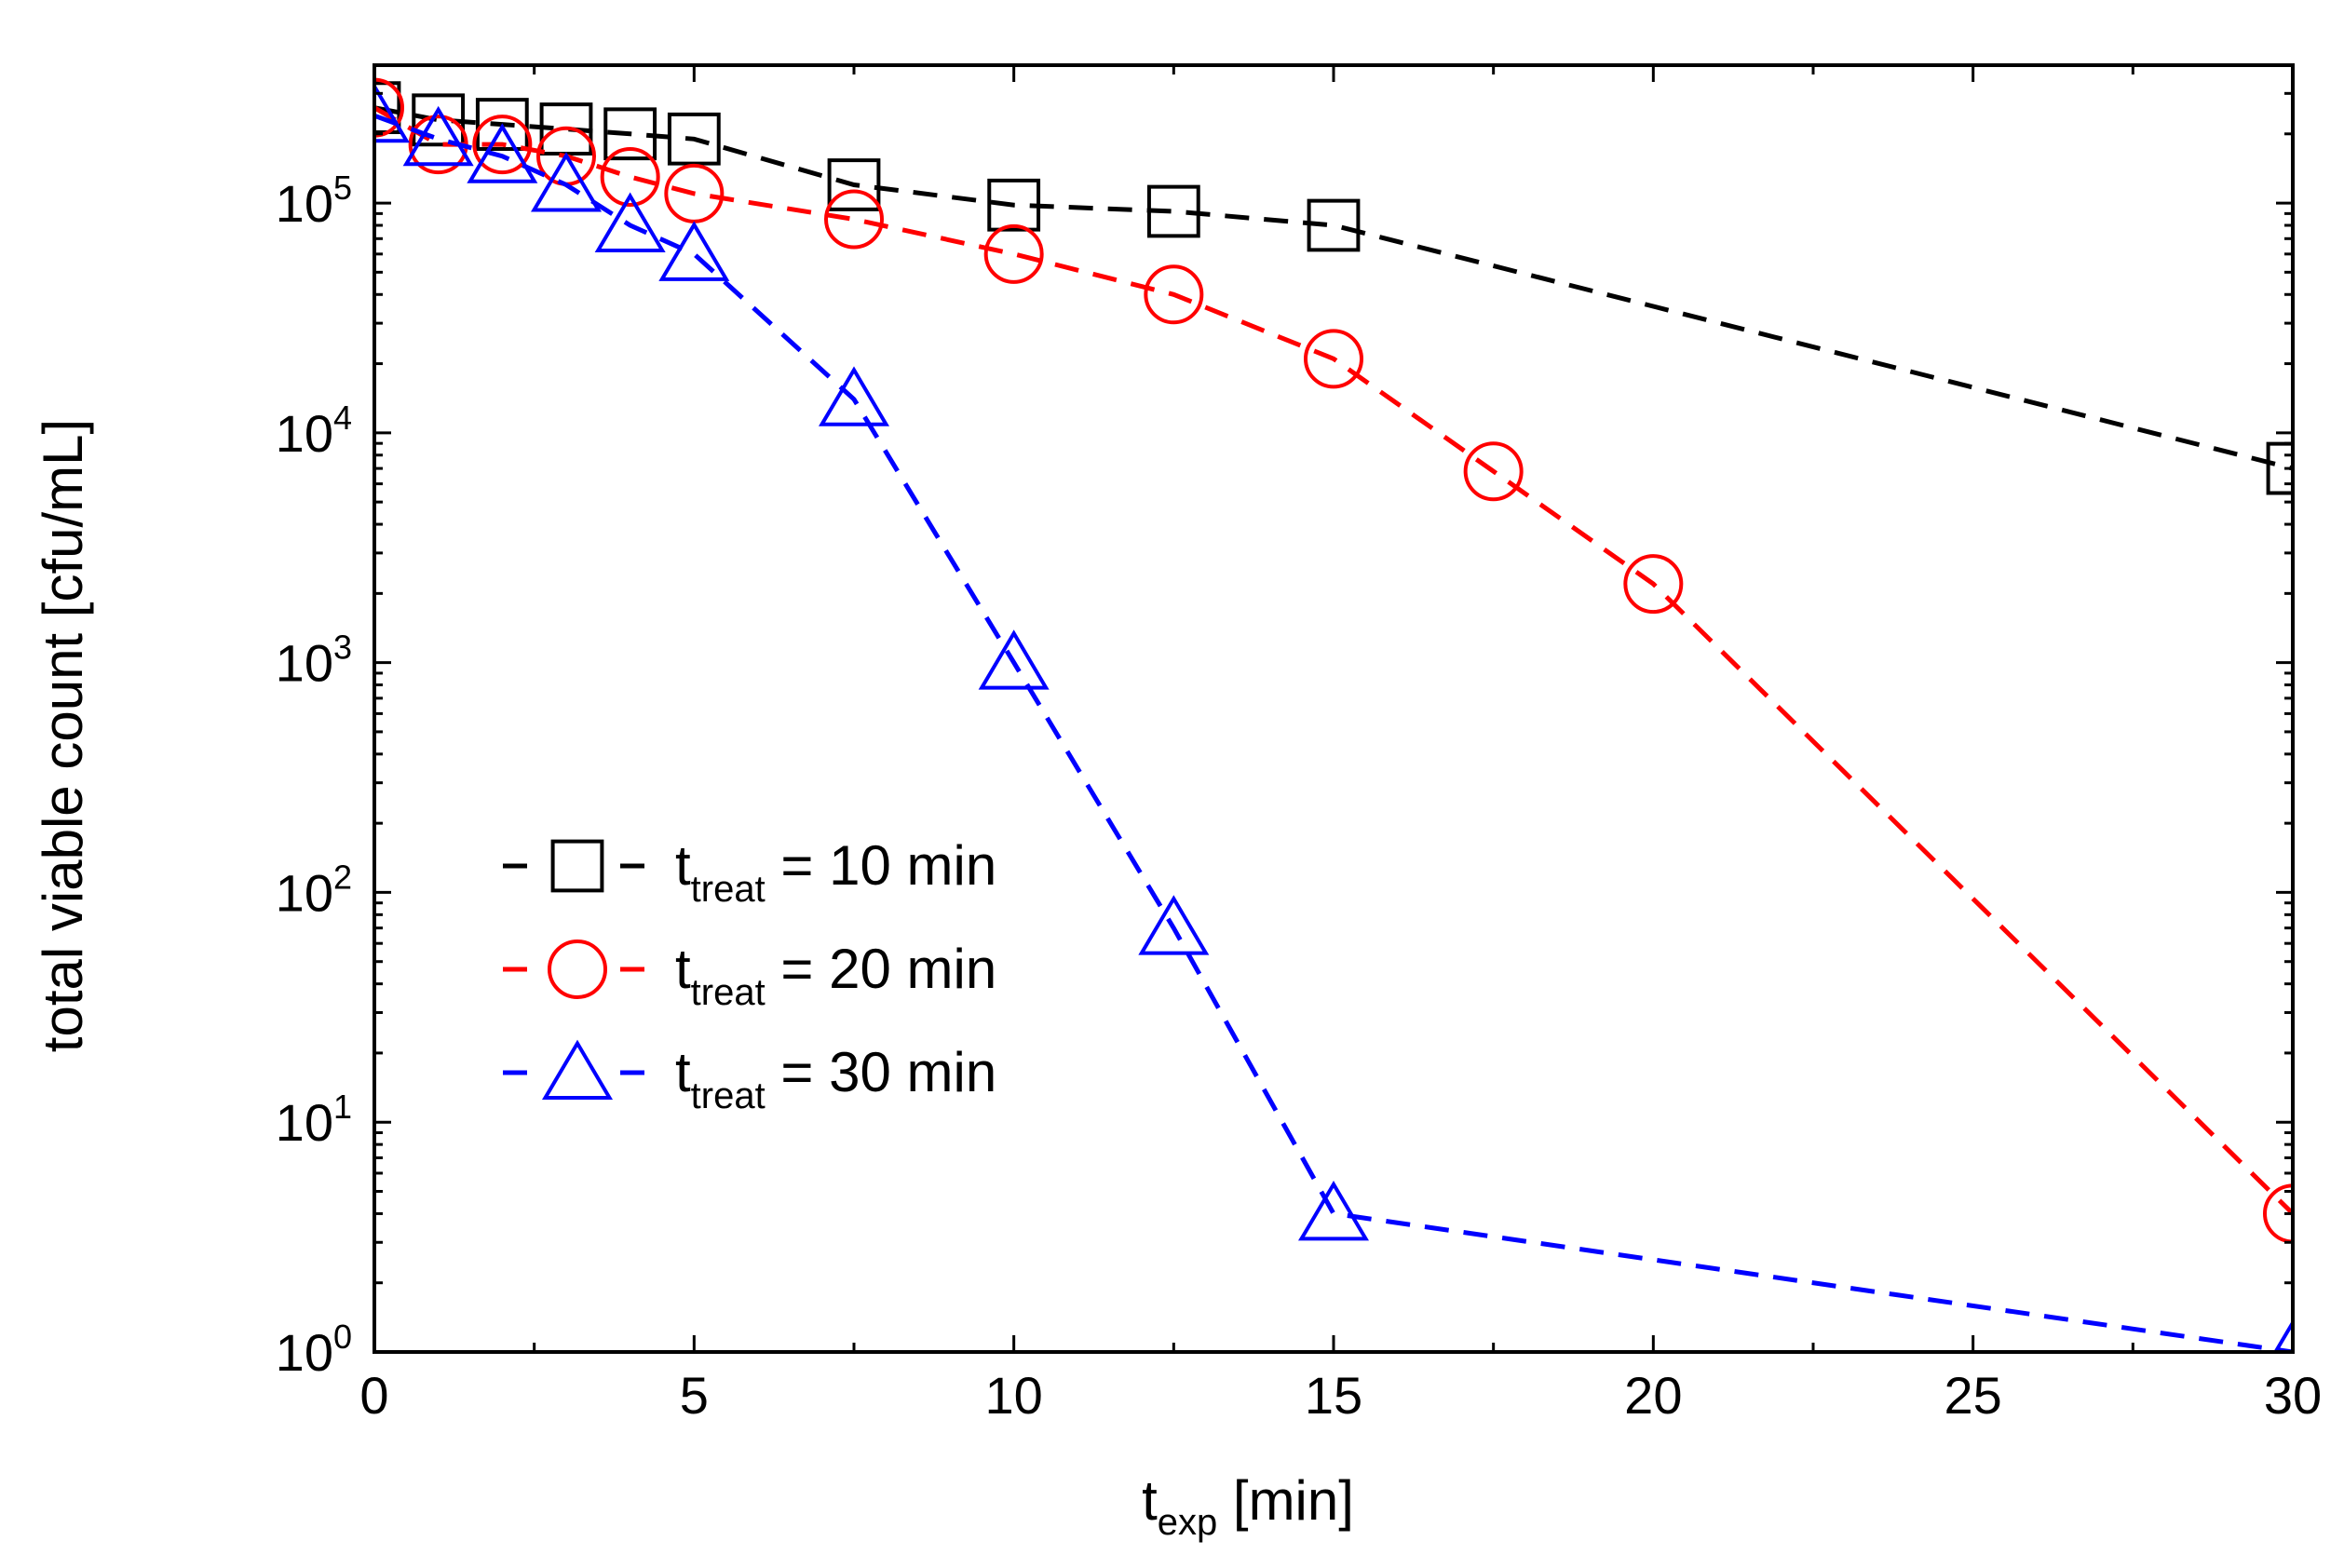 The image size is (2344, 1568). What do you see at coordinates (314, 201) in the screenshot?
I see `y-tick-label: 10⁵` at bounding box center [314, 201].